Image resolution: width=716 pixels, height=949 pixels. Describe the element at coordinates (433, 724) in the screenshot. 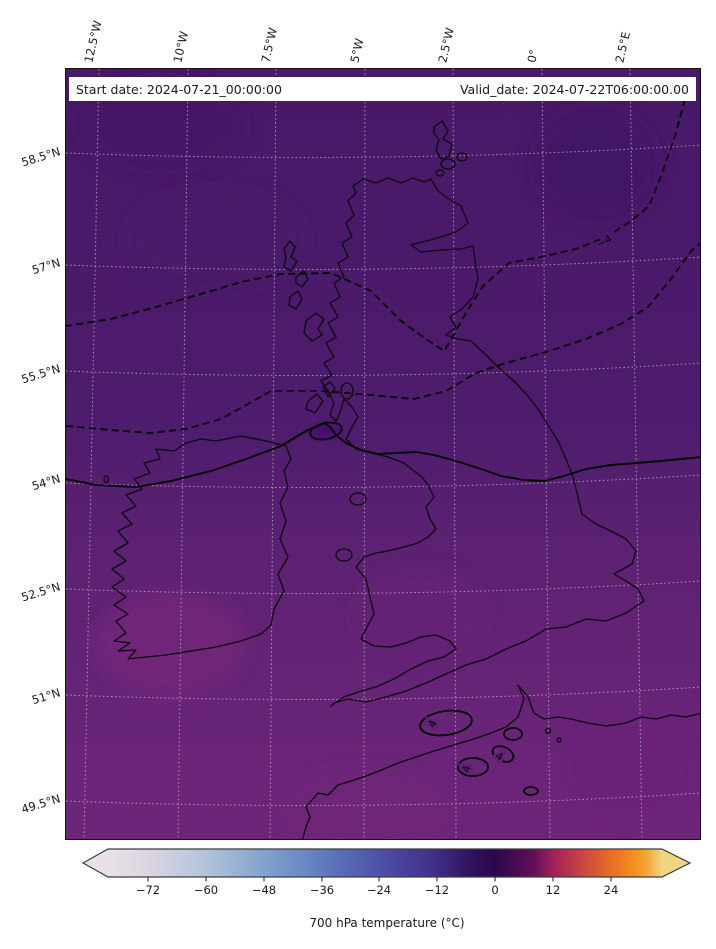

I see `contour-label-4: 4` at that location.